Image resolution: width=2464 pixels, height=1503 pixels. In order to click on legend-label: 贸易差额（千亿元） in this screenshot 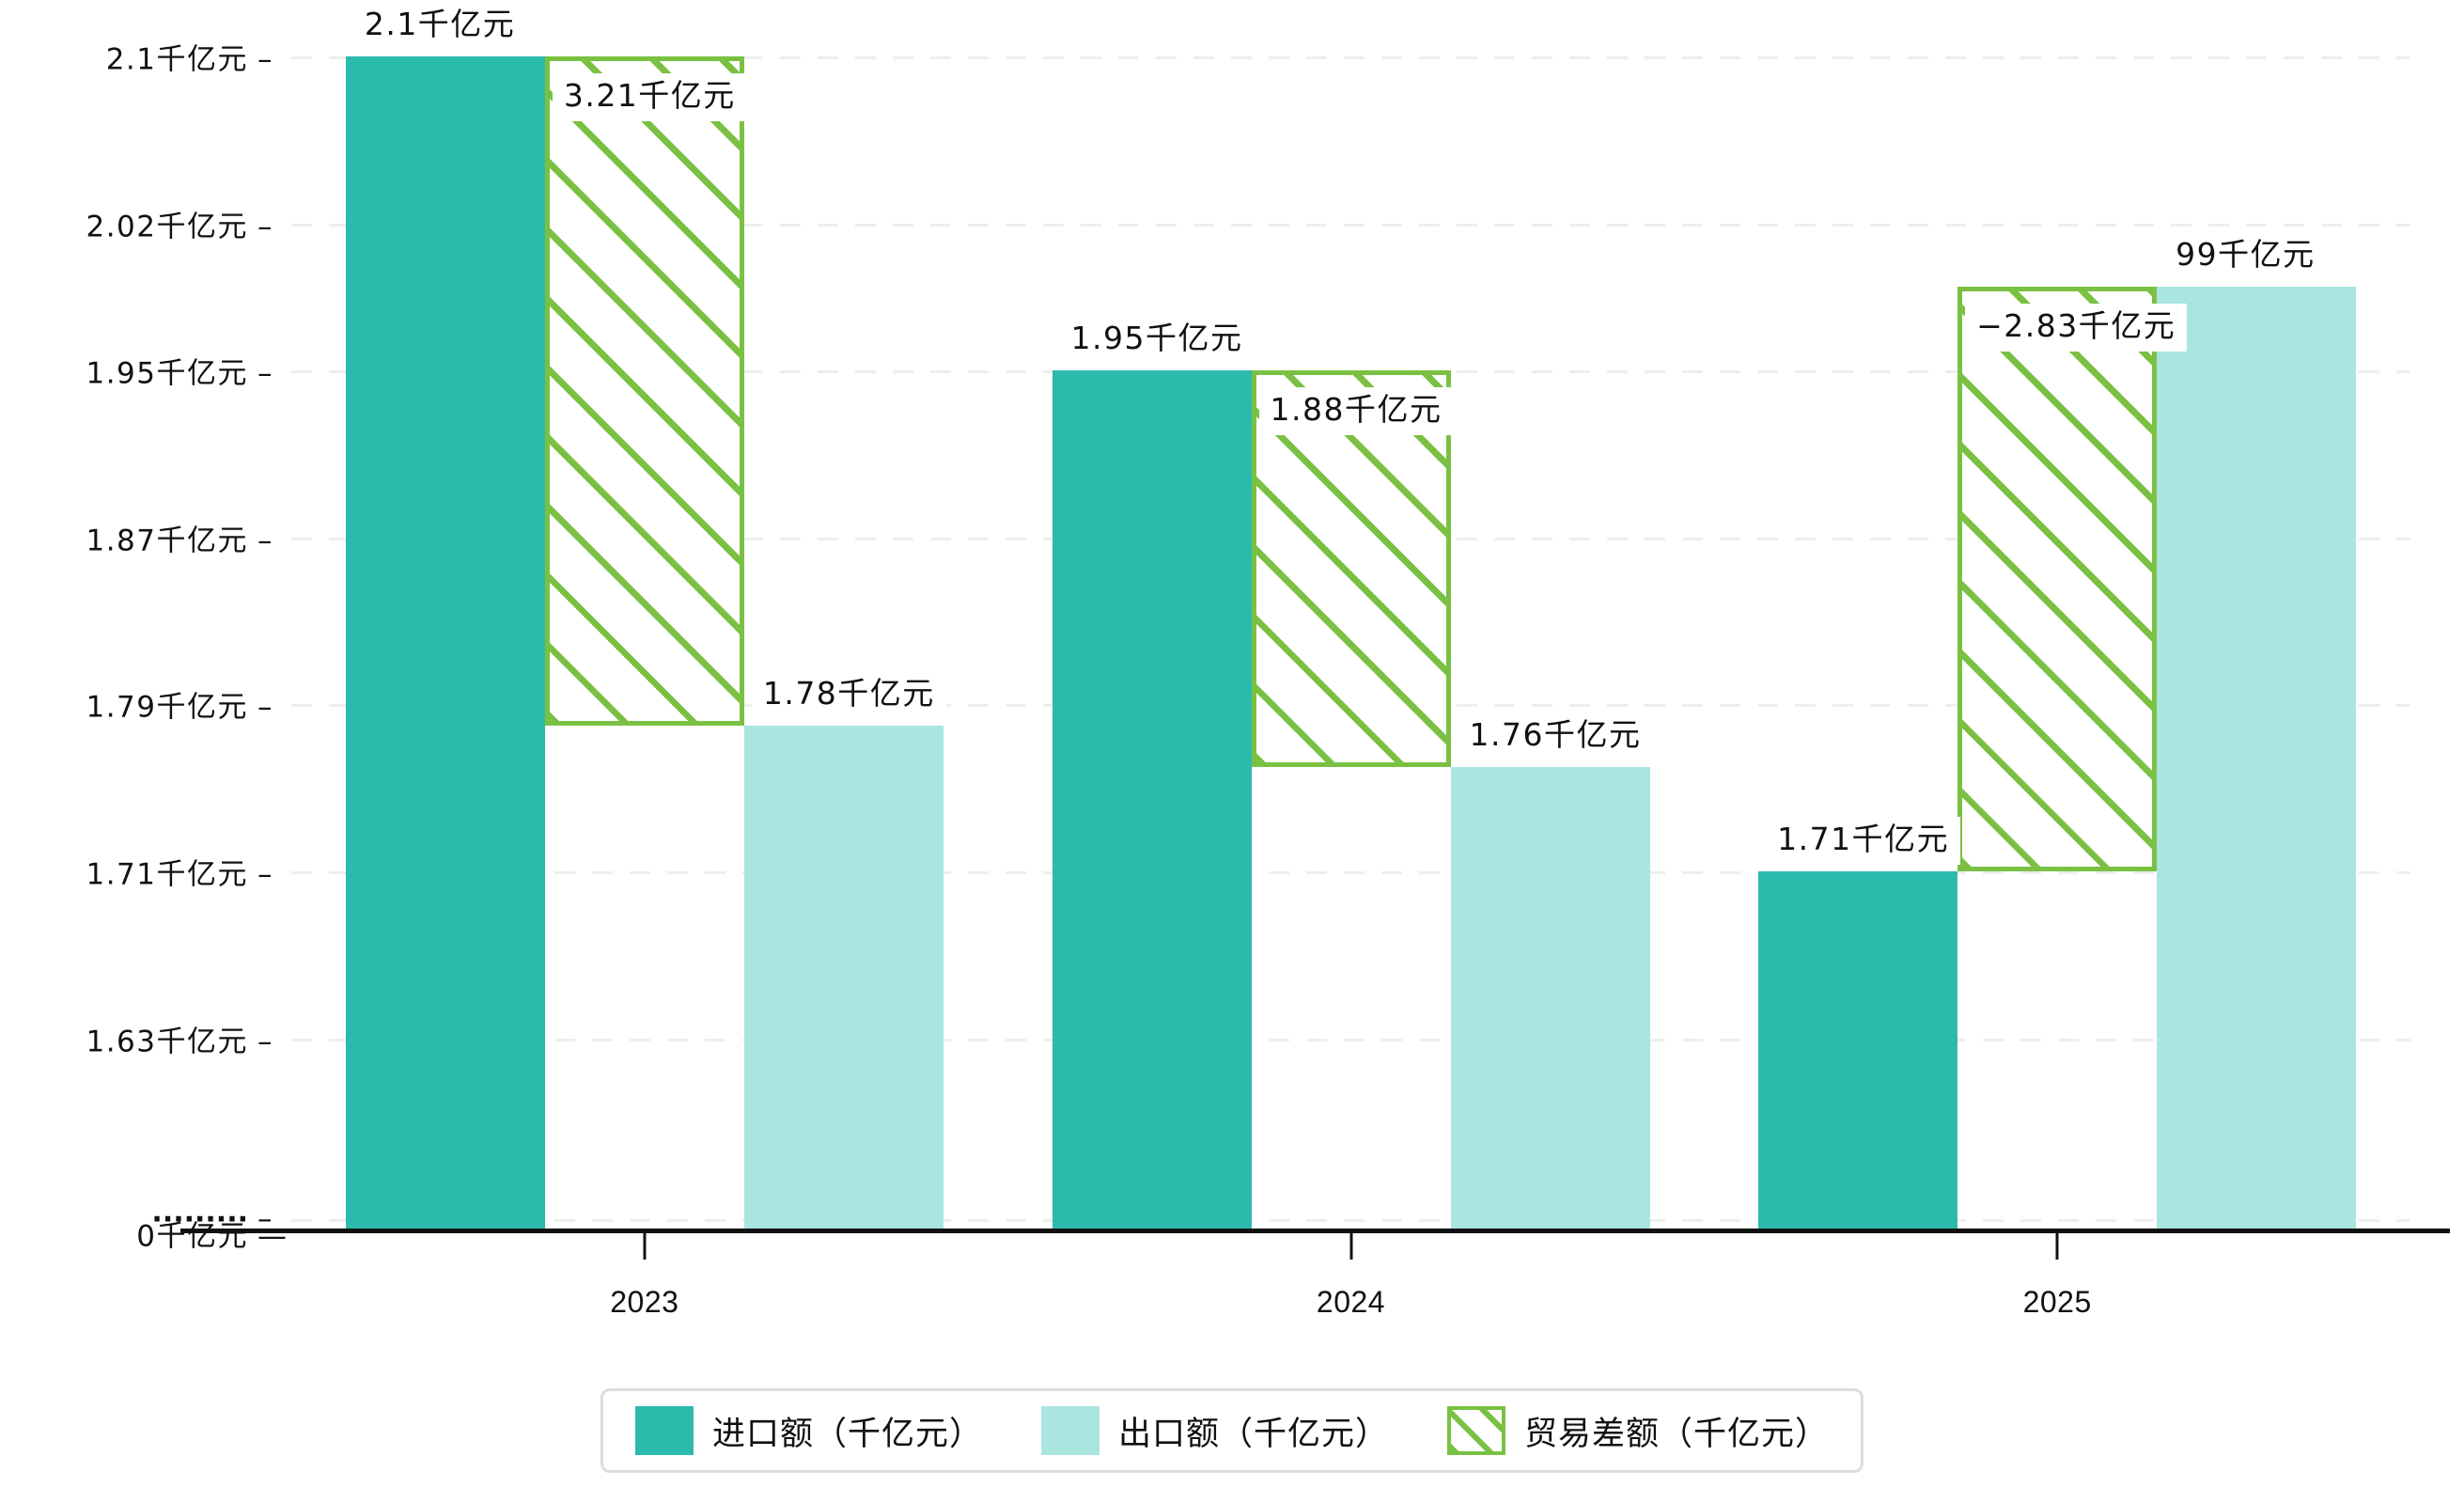, I will do `click(1677, 1434)`.